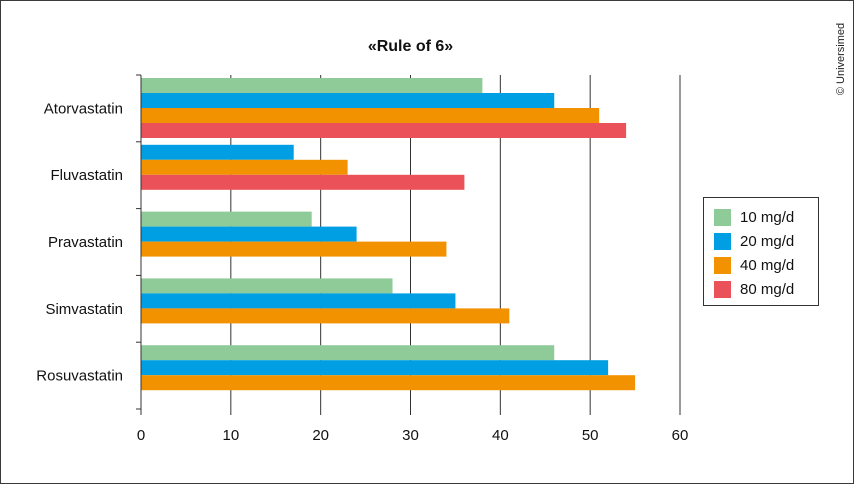 This screenshot has width=854, height=484. Describe the element at coordinates (85, 242) in the screenshot. I see `category-label: Pravastatin` at that location.